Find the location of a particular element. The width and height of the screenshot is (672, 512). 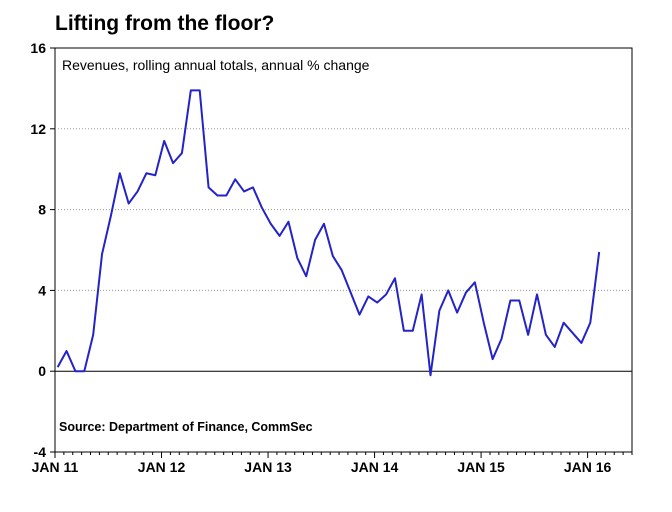

x-tick-label: JAN 14 is located at coordinates (375, 467).